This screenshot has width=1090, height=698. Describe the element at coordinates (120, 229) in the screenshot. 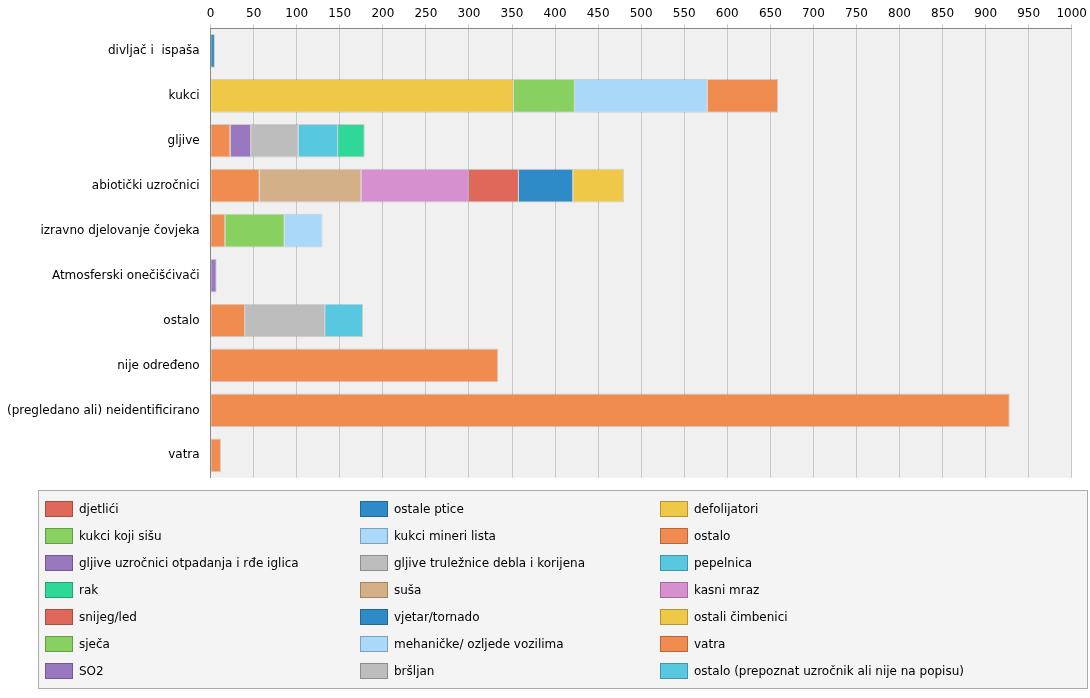

I see `y-tick-label: izravno djelovanje čovjeka` at that location.